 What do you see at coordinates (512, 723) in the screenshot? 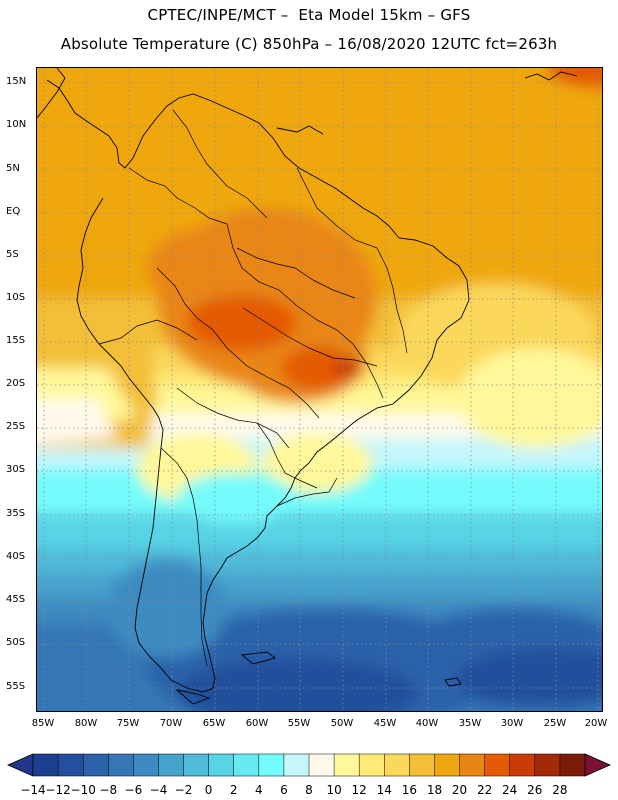
I see `lon-label-30w: 30W` at bounding box center [512, 723].